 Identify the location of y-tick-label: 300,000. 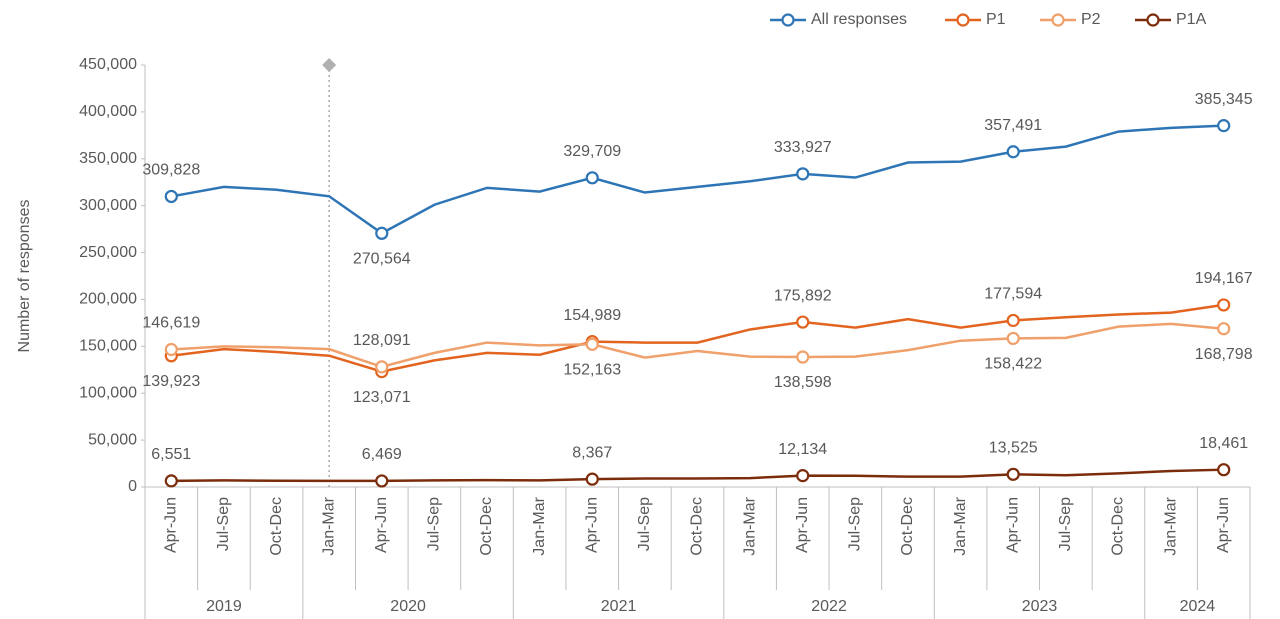
(108, 205).